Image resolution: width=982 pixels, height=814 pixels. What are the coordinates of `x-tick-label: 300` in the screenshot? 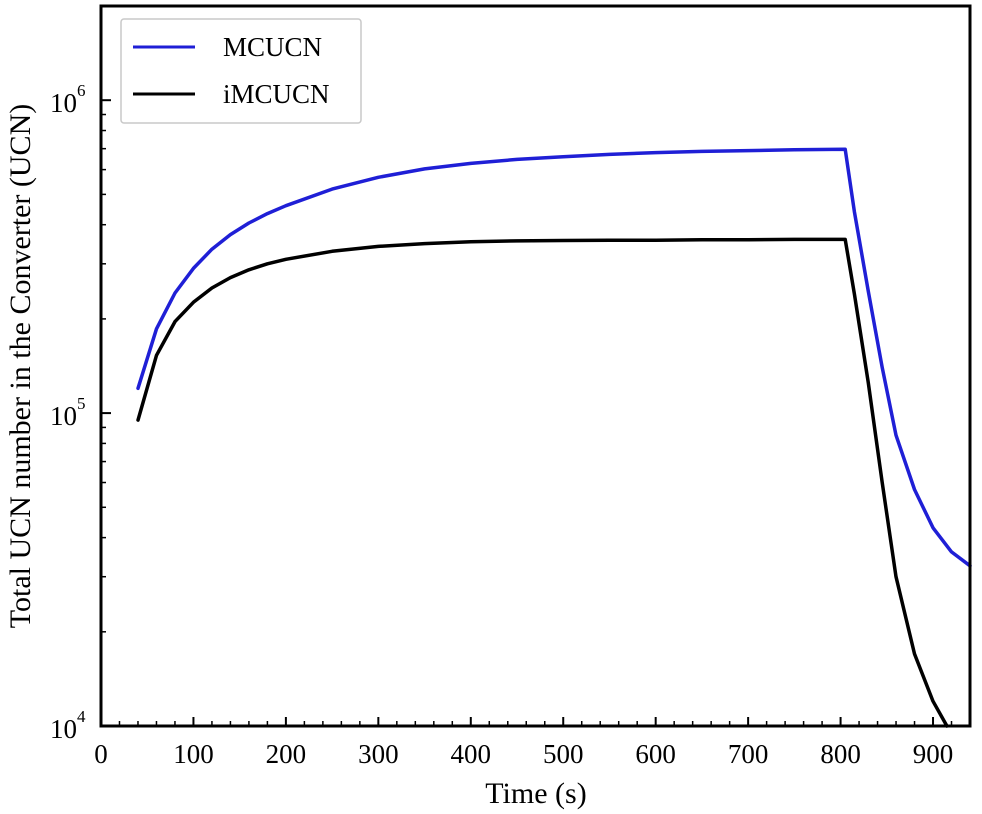 It's located at (378, 754).